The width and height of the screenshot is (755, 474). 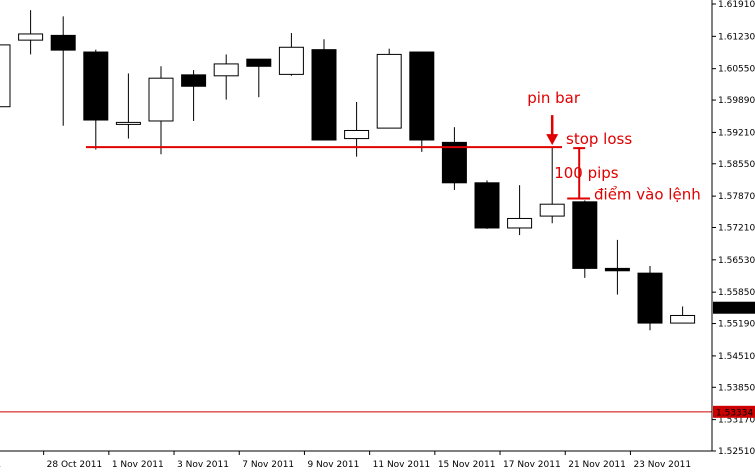 I want to click on price-tick-label: 1.60550, so click(x=736, y=70).